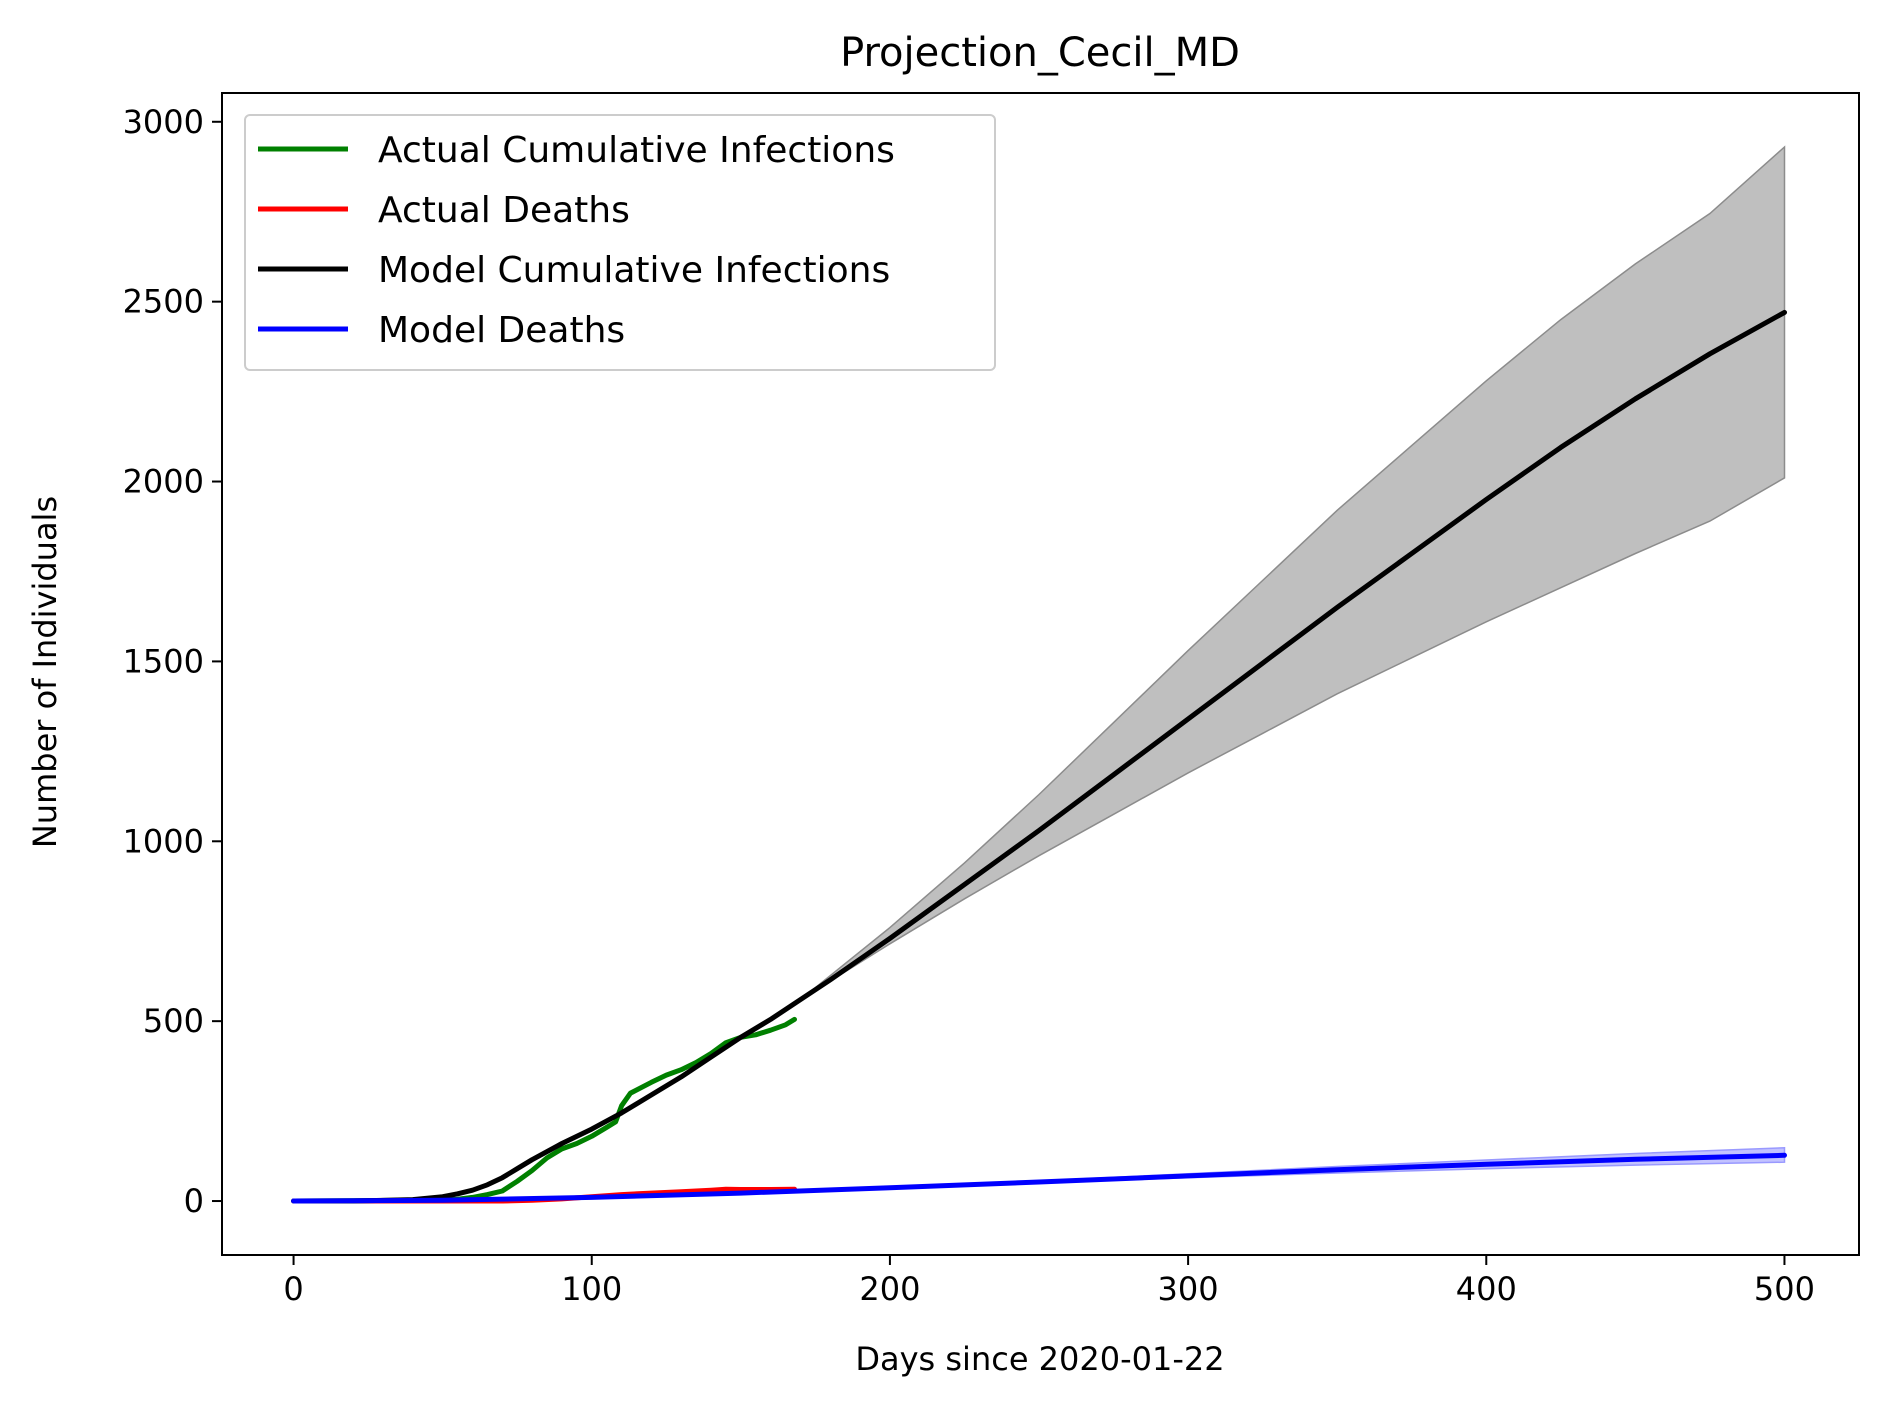  What do you see at coordinates (636, 150) in the screenshot?
I see `legend-label-actual-cumulative-infections: Actual Cumulative Infections` at bounding box center [636, 150].